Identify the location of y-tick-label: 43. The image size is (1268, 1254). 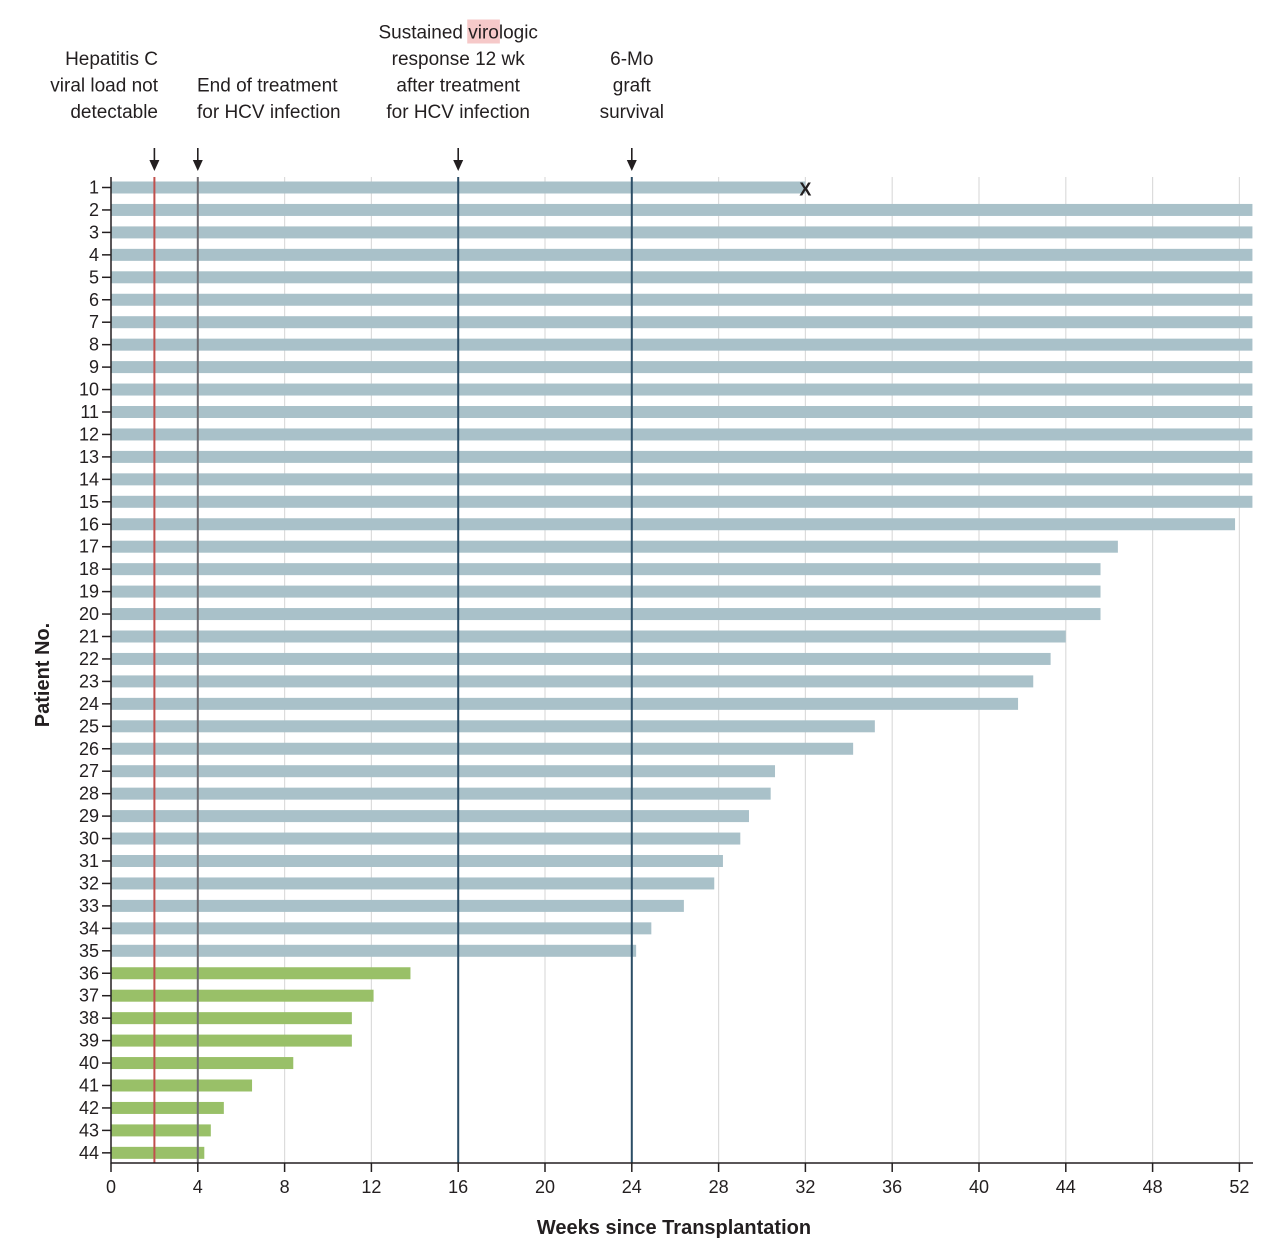
(89, 1130).